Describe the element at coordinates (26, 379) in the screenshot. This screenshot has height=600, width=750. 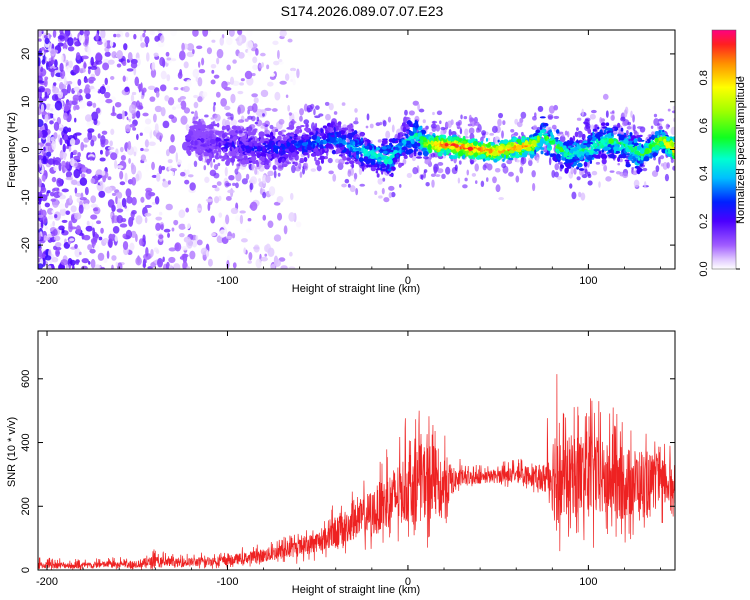
I see `y-tick-label: 600` at that location.